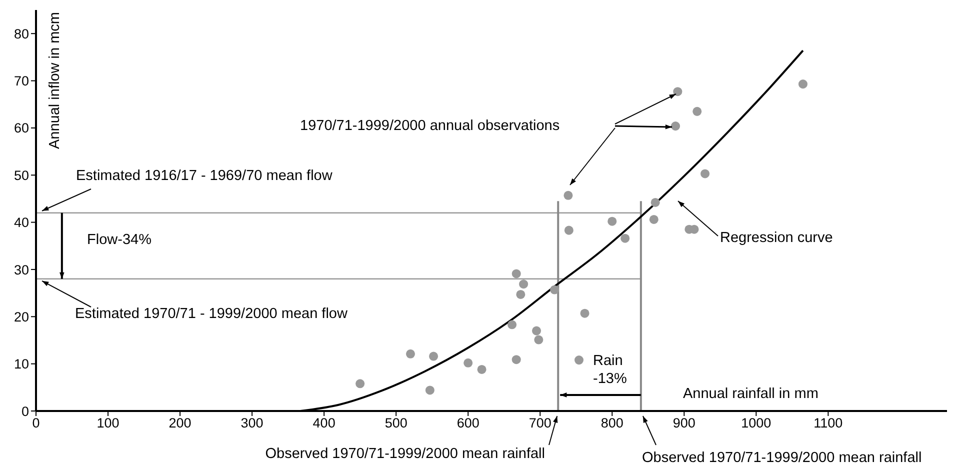  What do you see at coordinates (21, 175) in the screenshot?
I see `y-tick-label: 50` at bounding box center [21, 175].